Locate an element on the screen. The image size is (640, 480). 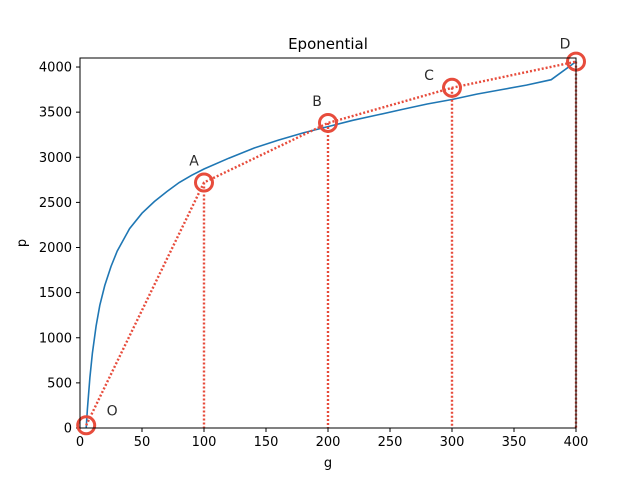
y-tick-label: 0 is located at coordinates (68, 429).